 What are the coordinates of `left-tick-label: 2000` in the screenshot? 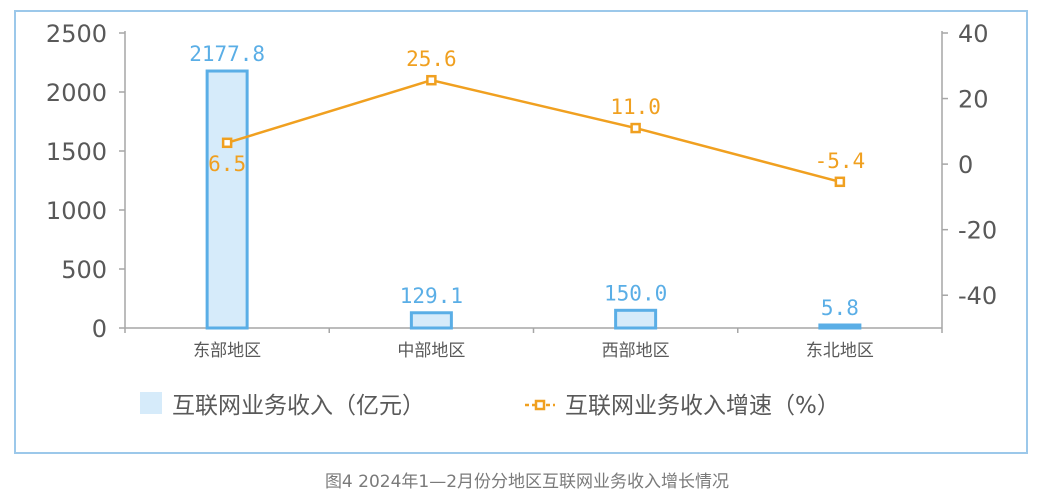 It's located at (76, 93).